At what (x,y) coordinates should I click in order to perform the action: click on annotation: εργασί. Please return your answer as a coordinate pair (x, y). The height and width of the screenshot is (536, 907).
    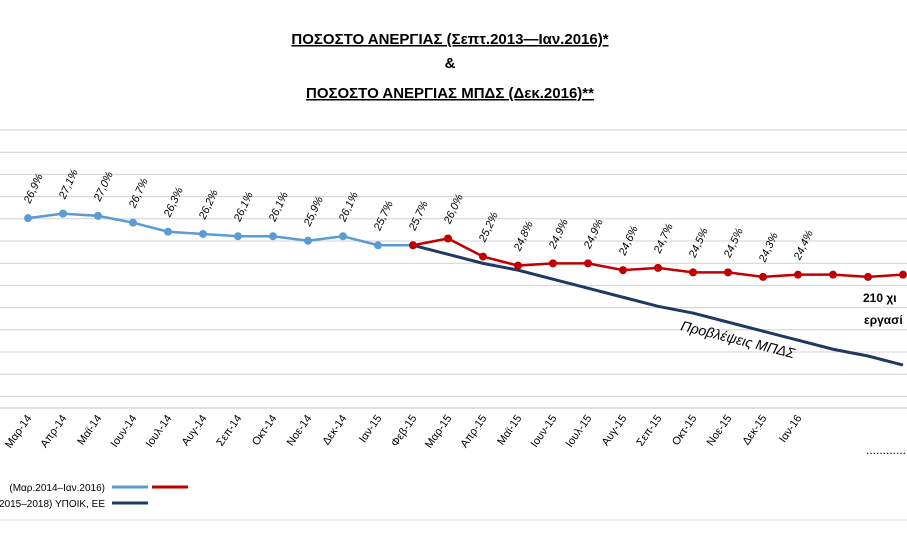
    Looking at the image, I should click on (883, 320).